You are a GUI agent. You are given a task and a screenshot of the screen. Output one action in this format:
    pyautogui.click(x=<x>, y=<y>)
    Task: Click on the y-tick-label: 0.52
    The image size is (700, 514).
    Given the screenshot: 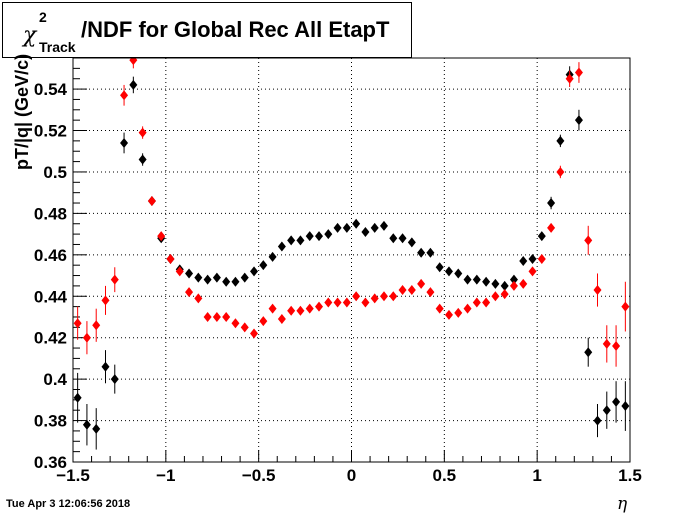 What is the action you would take?
    pyautogui.click(x=50, y=131)
    